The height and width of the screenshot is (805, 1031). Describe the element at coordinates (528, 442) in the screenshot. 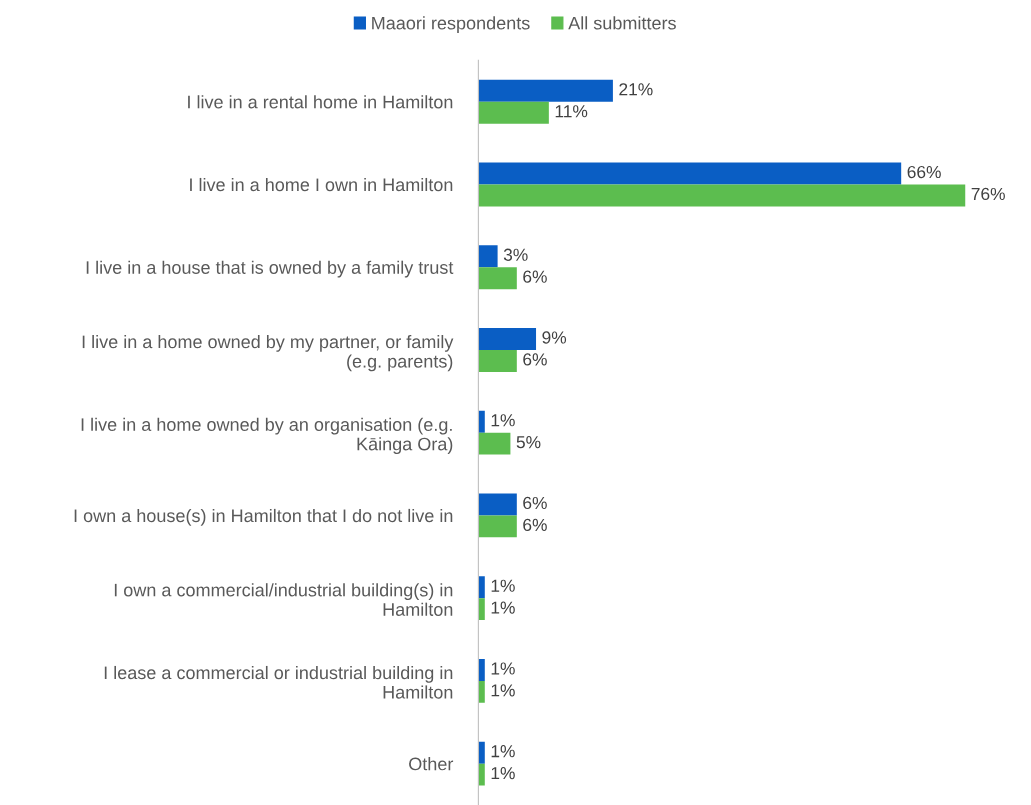

I see `data-label: 5%` at that location.